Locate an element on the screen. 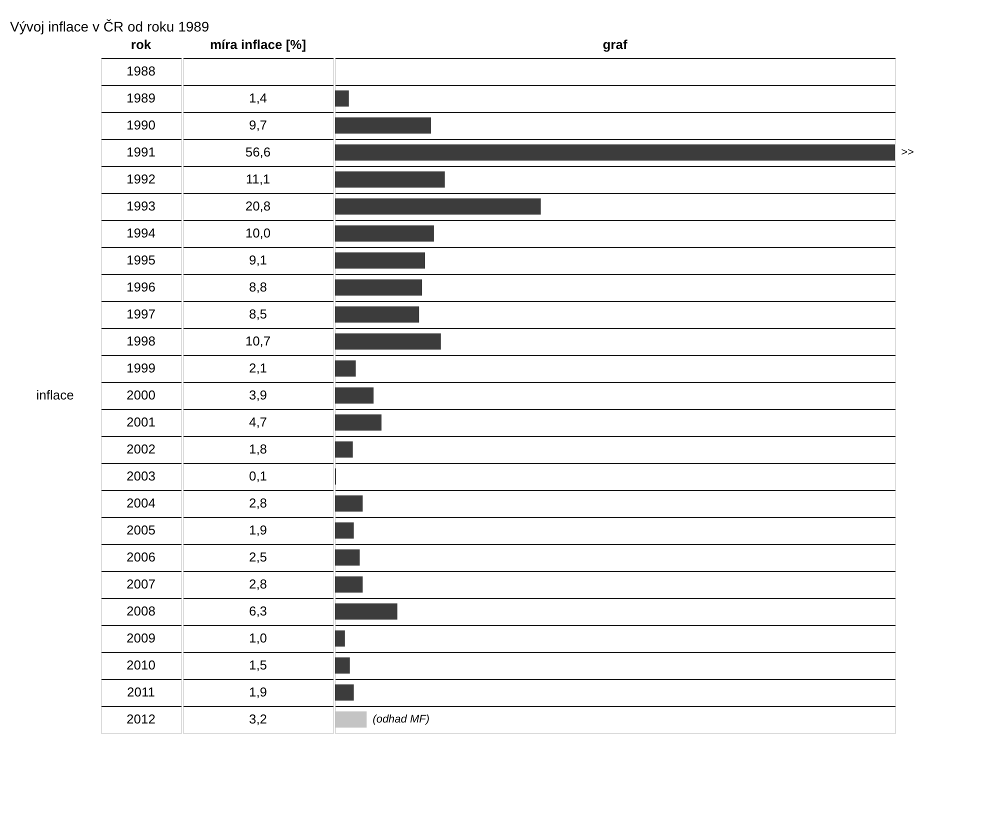 The width and height of the screenshot is (988, 821). y-tick-label: 1992 is located at coordinates (141, 179).